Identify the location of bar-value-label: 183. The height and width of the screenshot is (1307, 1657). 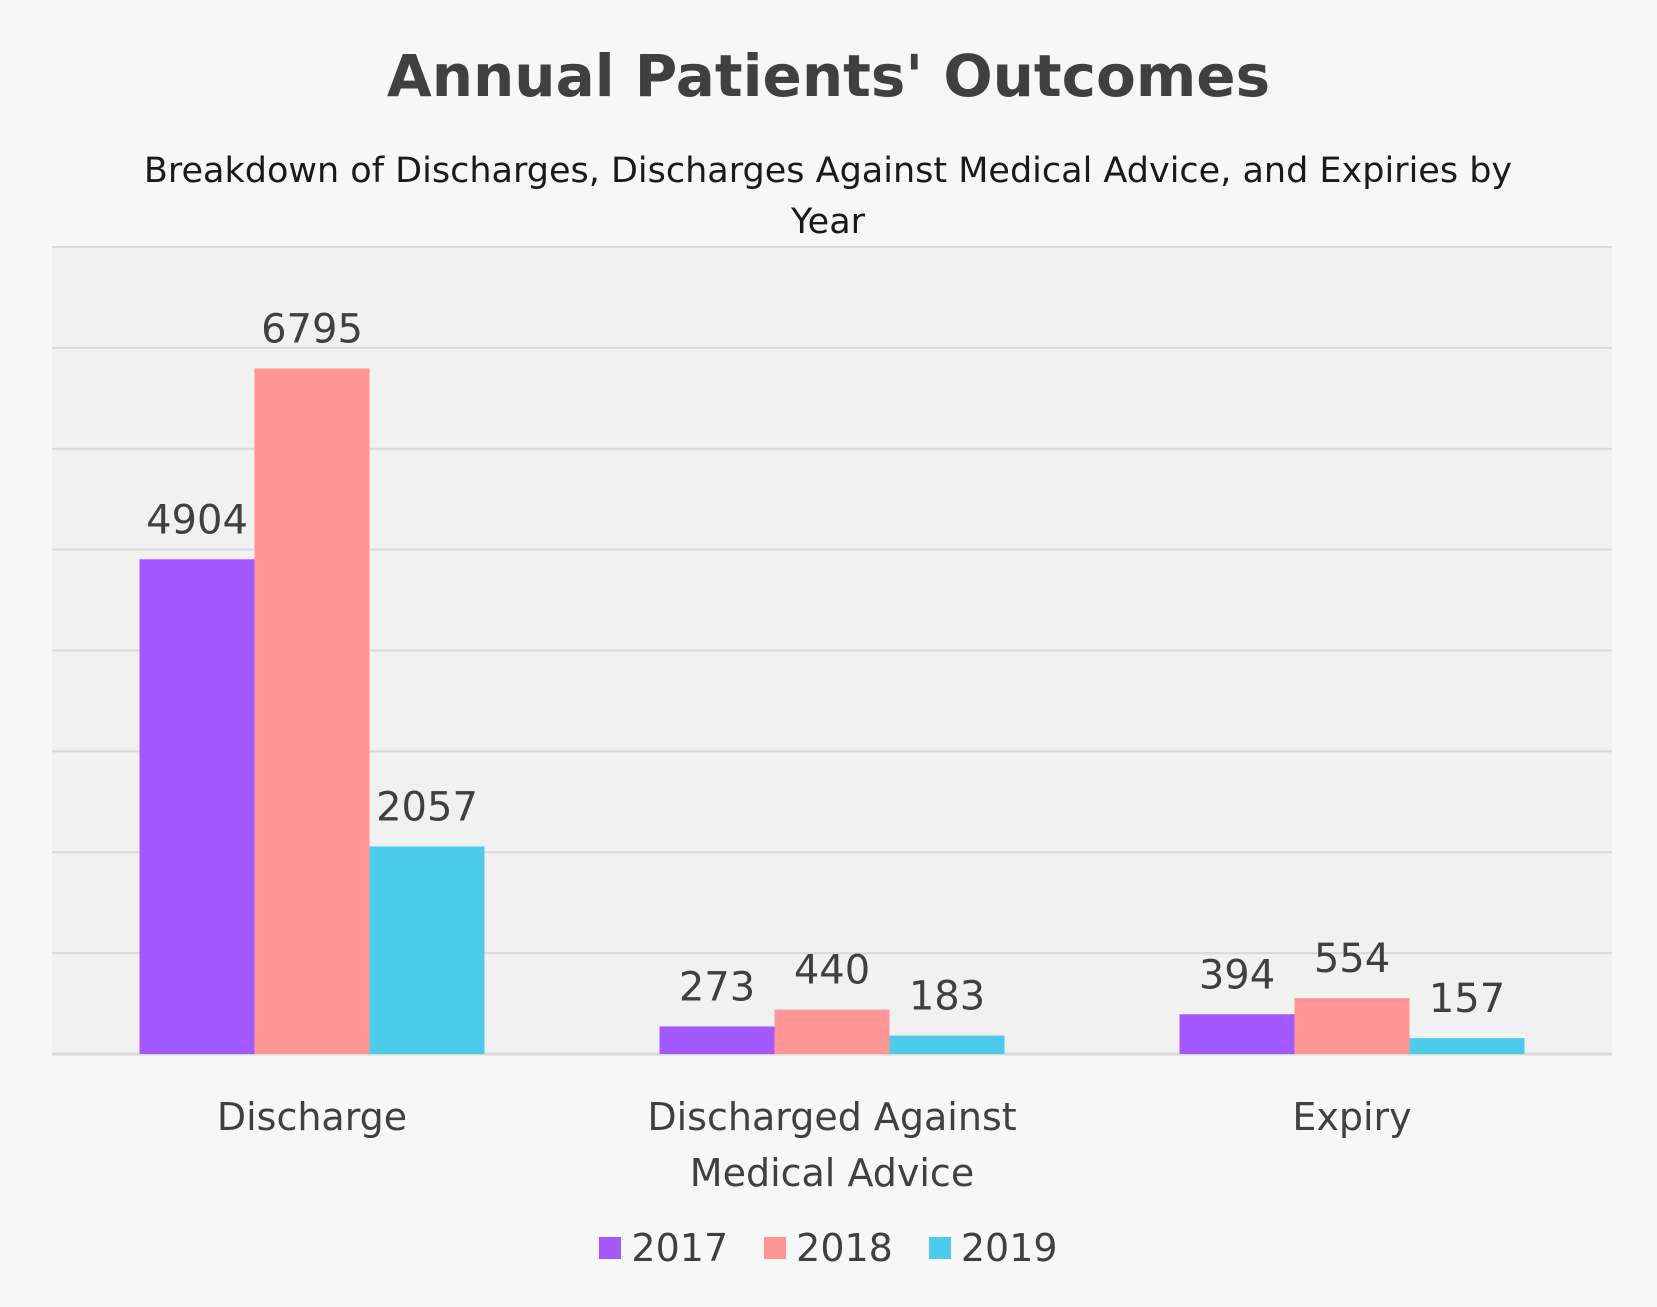
(947, 997).